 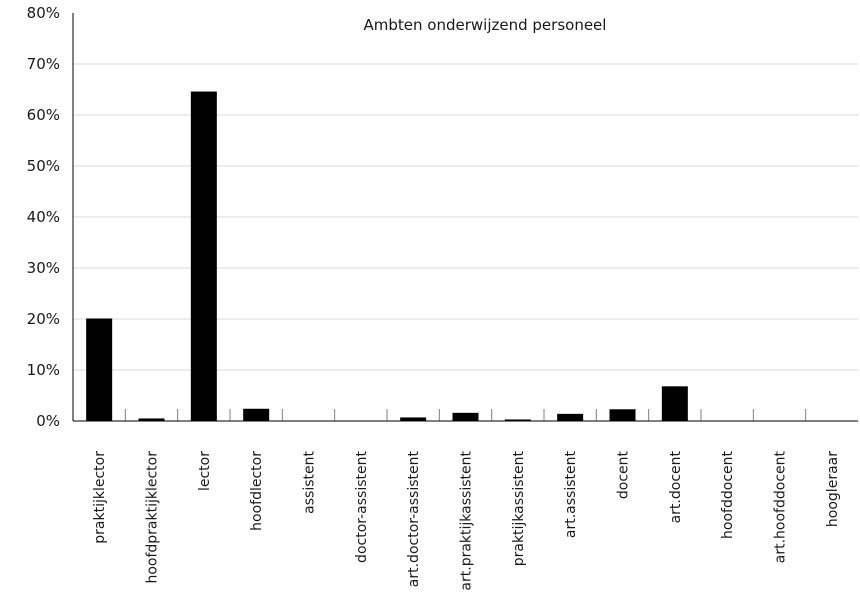 What do you see at coordinates (624, 474) in the screenshot?
I see `x-tick-label: docent` at bounding box center [624, 474].